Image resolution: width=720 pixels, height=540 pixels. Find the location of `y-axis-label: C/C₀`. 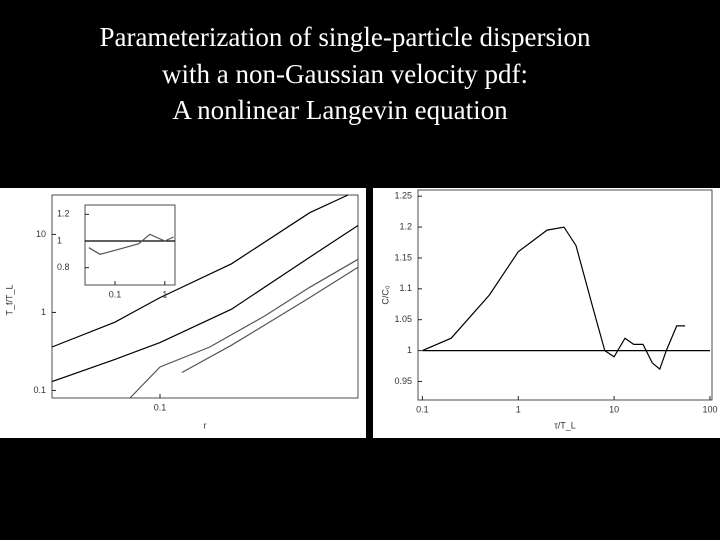

y-axis-label: C/C₀ is located at coordinates (385, 294).